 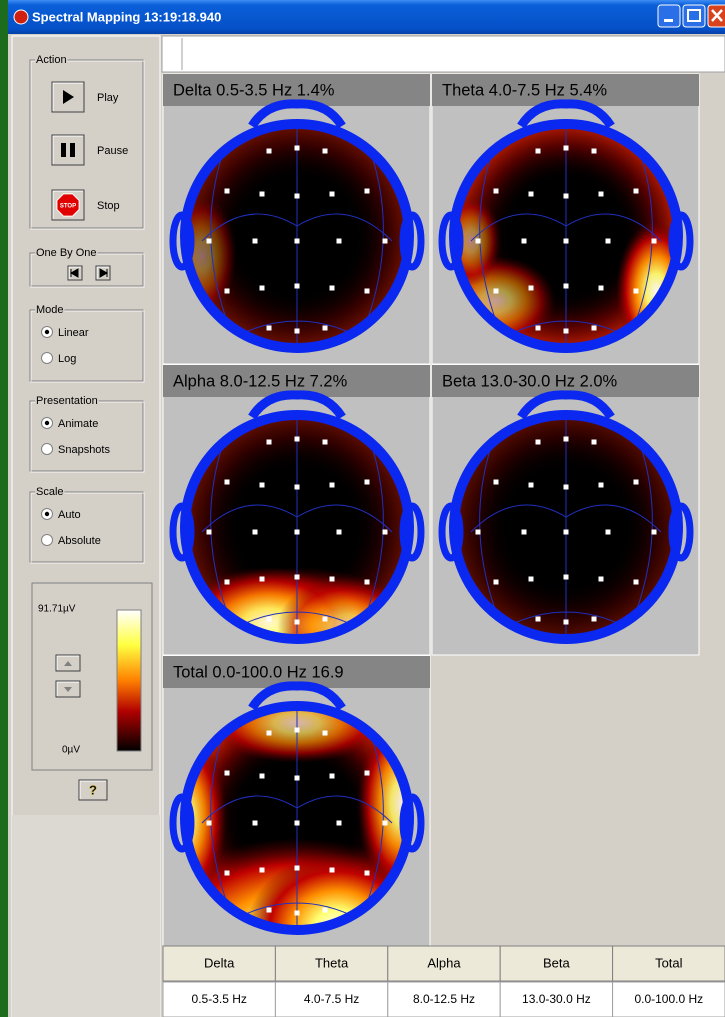 What do you see at coordinates (557, 962) in the screenshot?
I see `header-label: Beta` at bounding box center [557, 962].